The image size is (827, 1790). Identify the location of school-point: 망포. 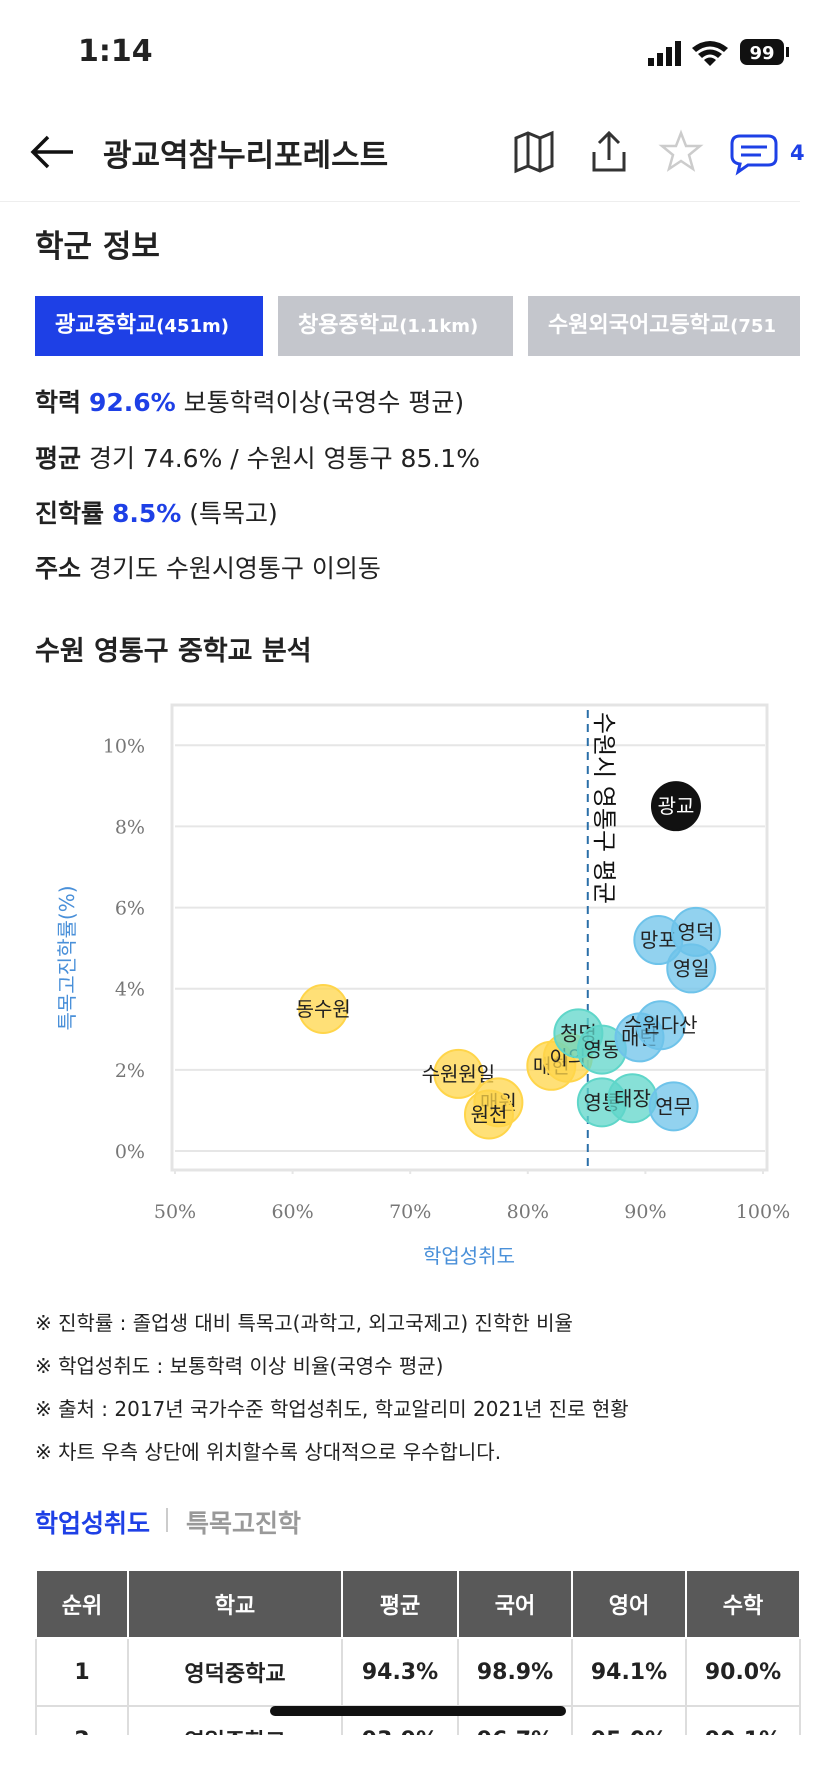
(658, 940).